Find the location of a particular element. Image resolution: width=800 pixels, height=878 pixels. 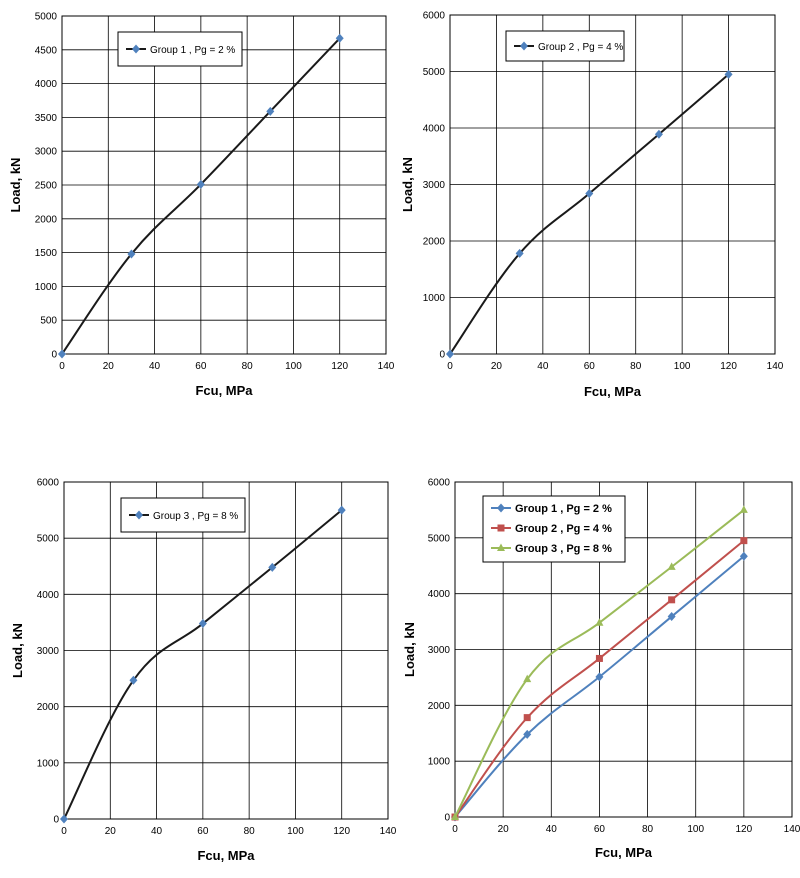

legend-label: Group 3 , Pg = 8 % is located at coordinates (195, 516).